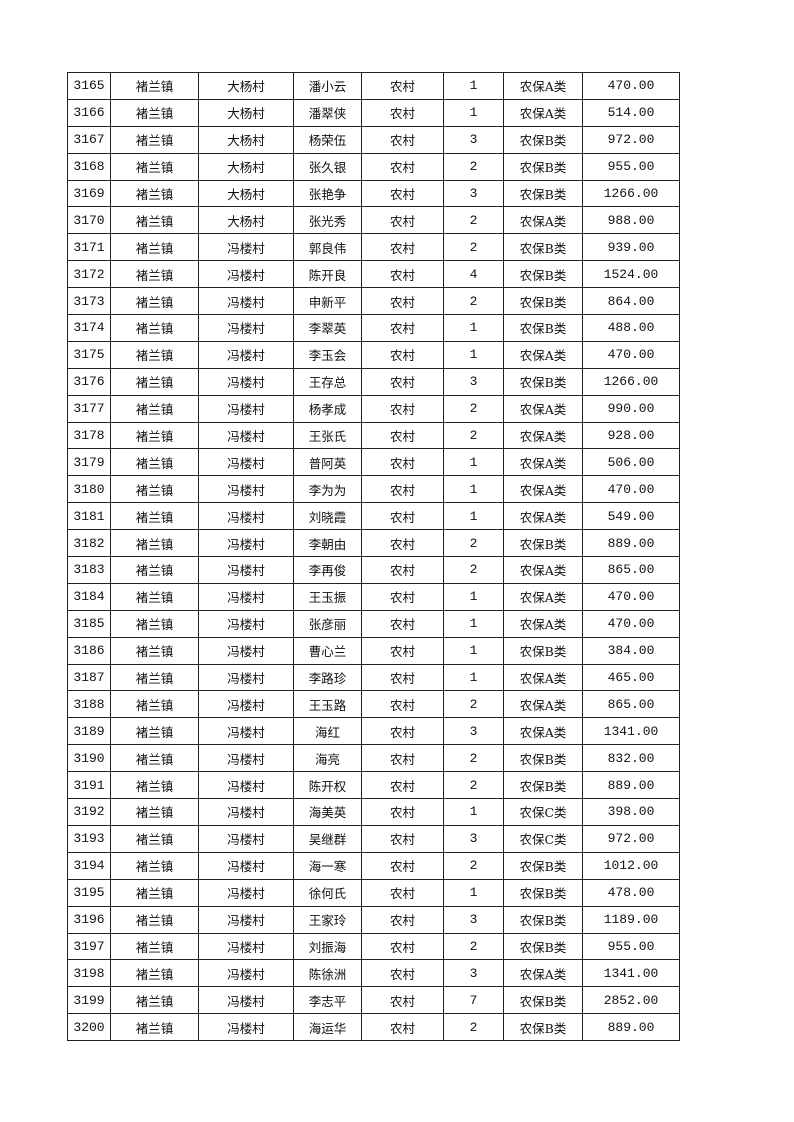 The image size is (794, 1122). Describe the element at coordinates (89, 650) in the screenshot. I see `cell-row-number: 3186` at that location.